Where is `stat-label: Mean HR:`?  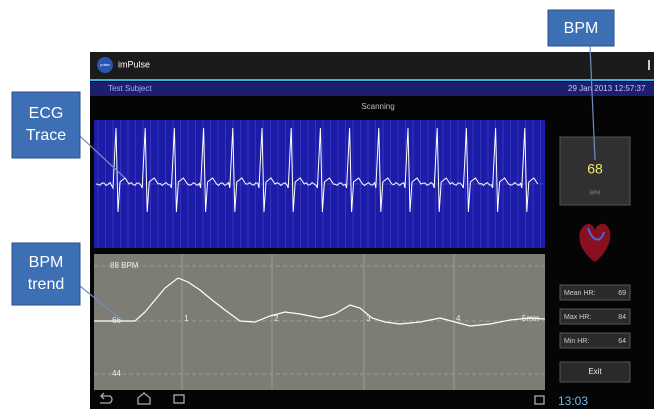 stat-label: Mean HR: is located at coordinates (580, 293).